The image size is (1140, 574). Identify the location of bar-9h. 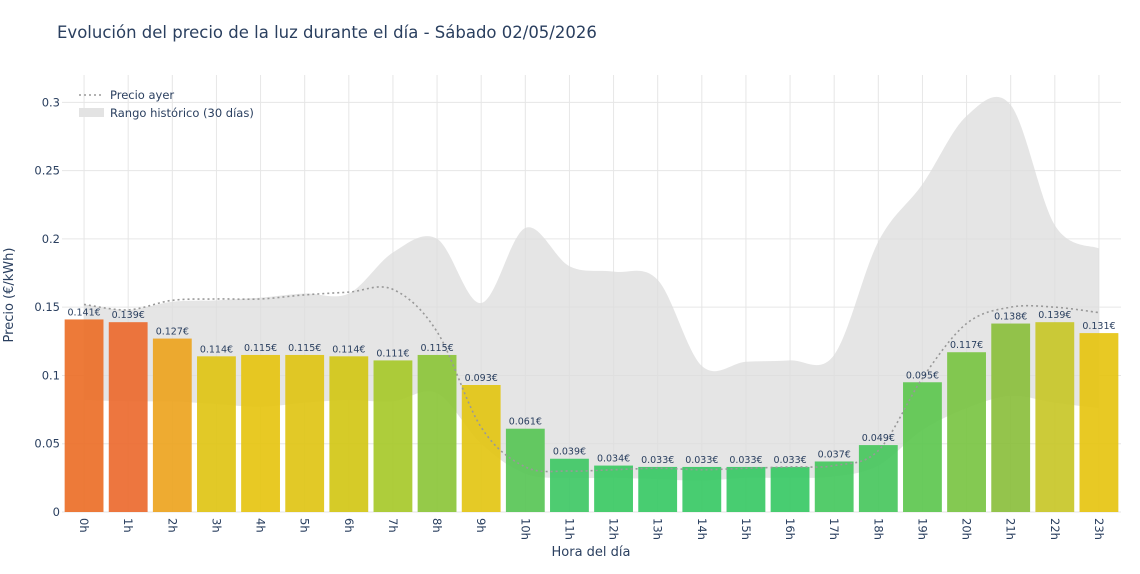
(481, 448).